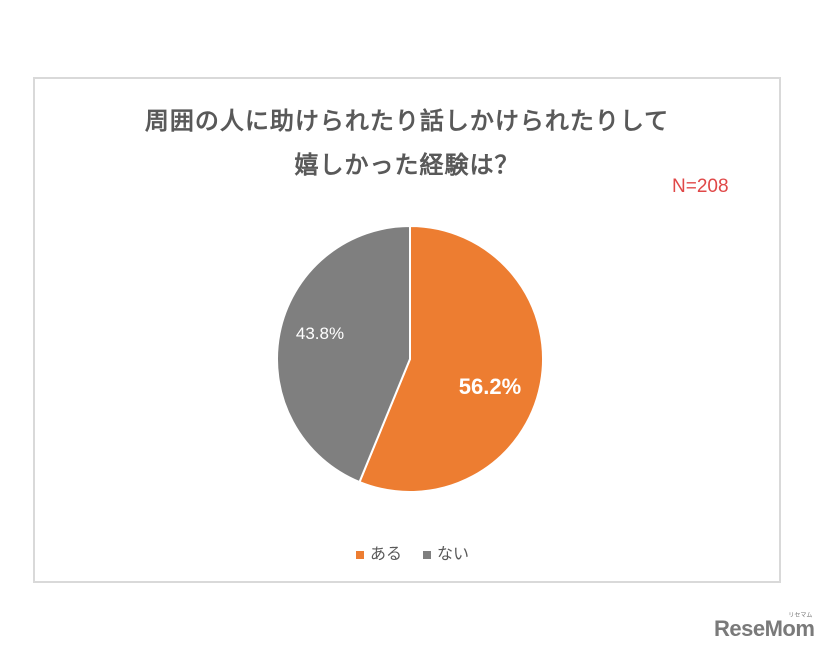 The width and height of the screenshot is (825, 652). I want to click on resemom-logo: ReseMom リセマム, so click(764, 627).